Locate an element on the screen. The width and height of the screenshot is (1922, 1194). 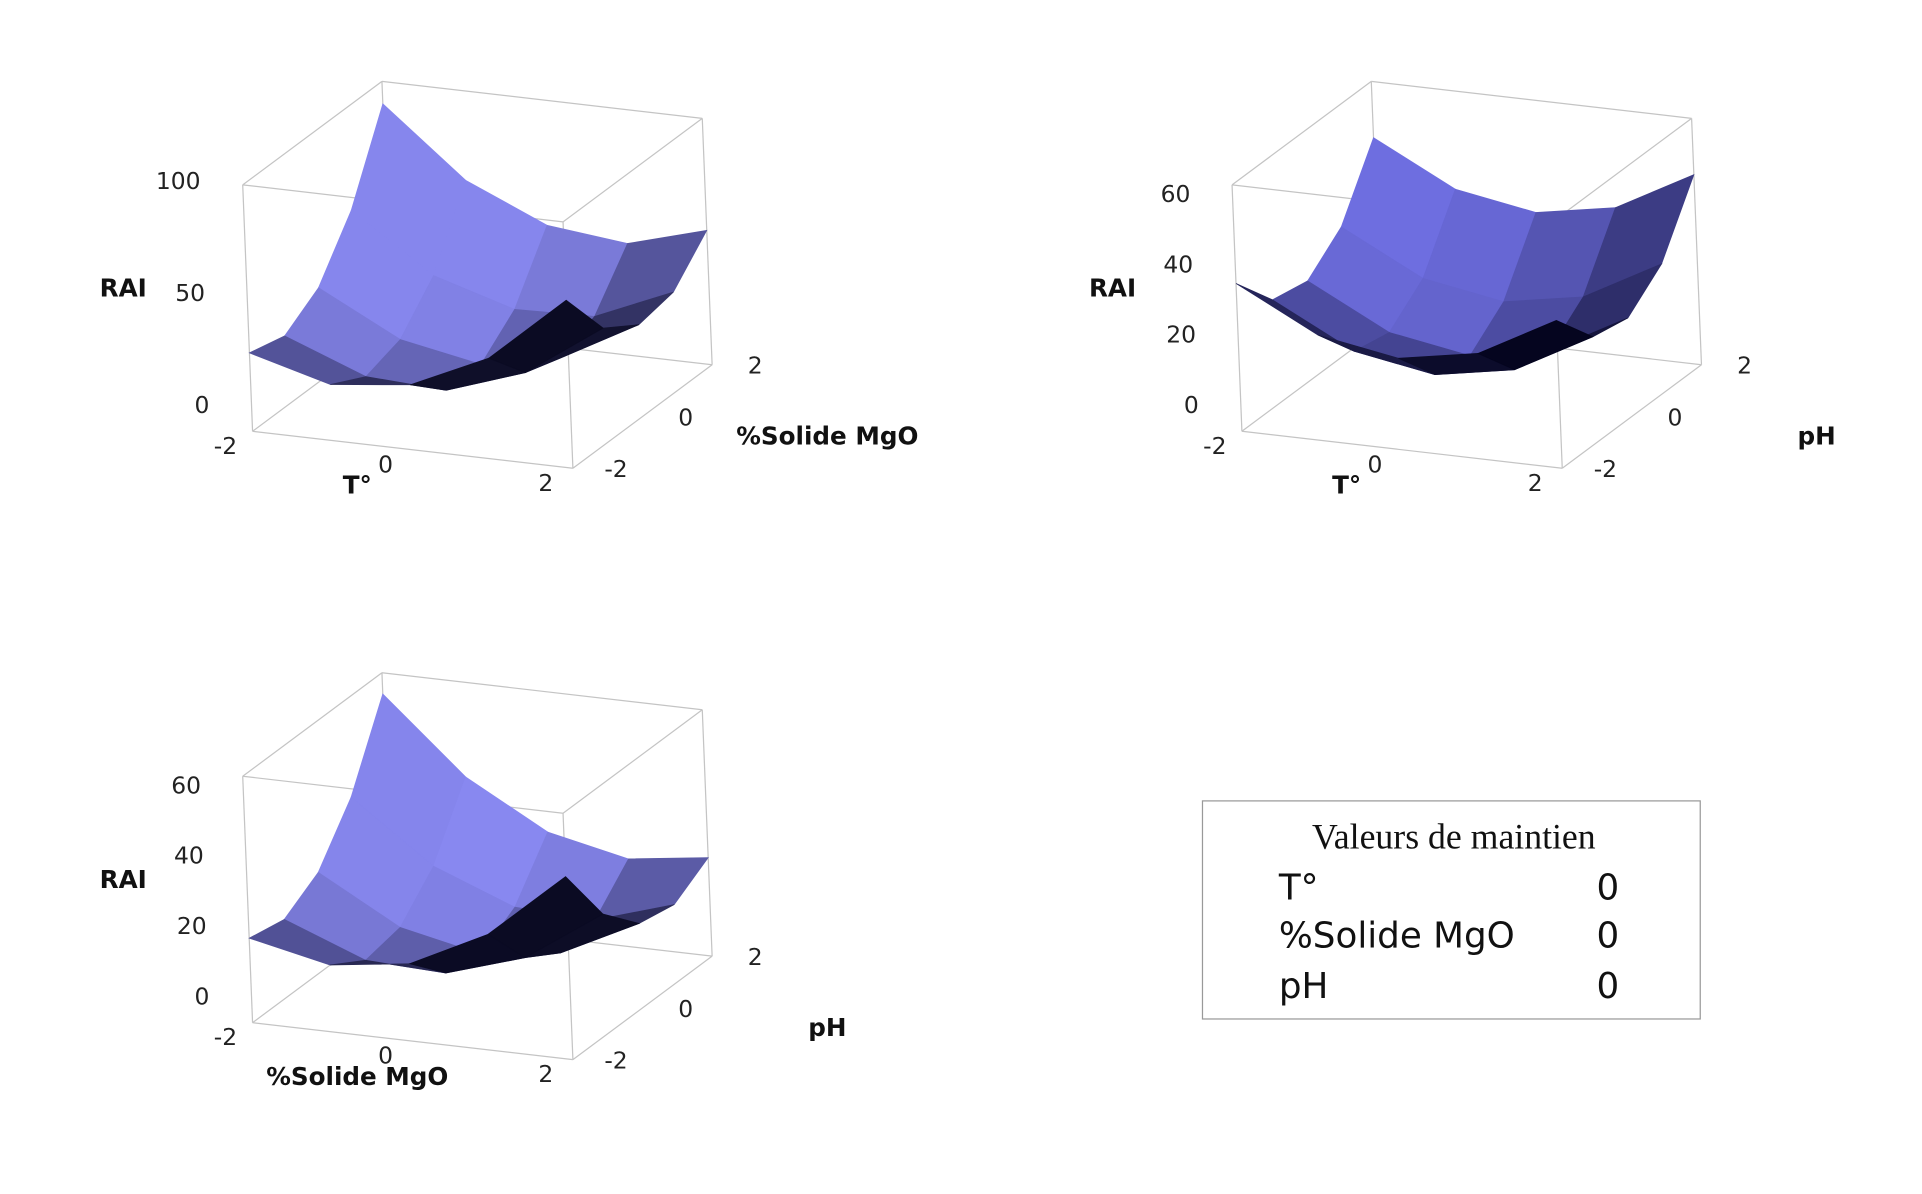
hold-values-title: Valeurs de maintien is located at coordinates (1454, 837).